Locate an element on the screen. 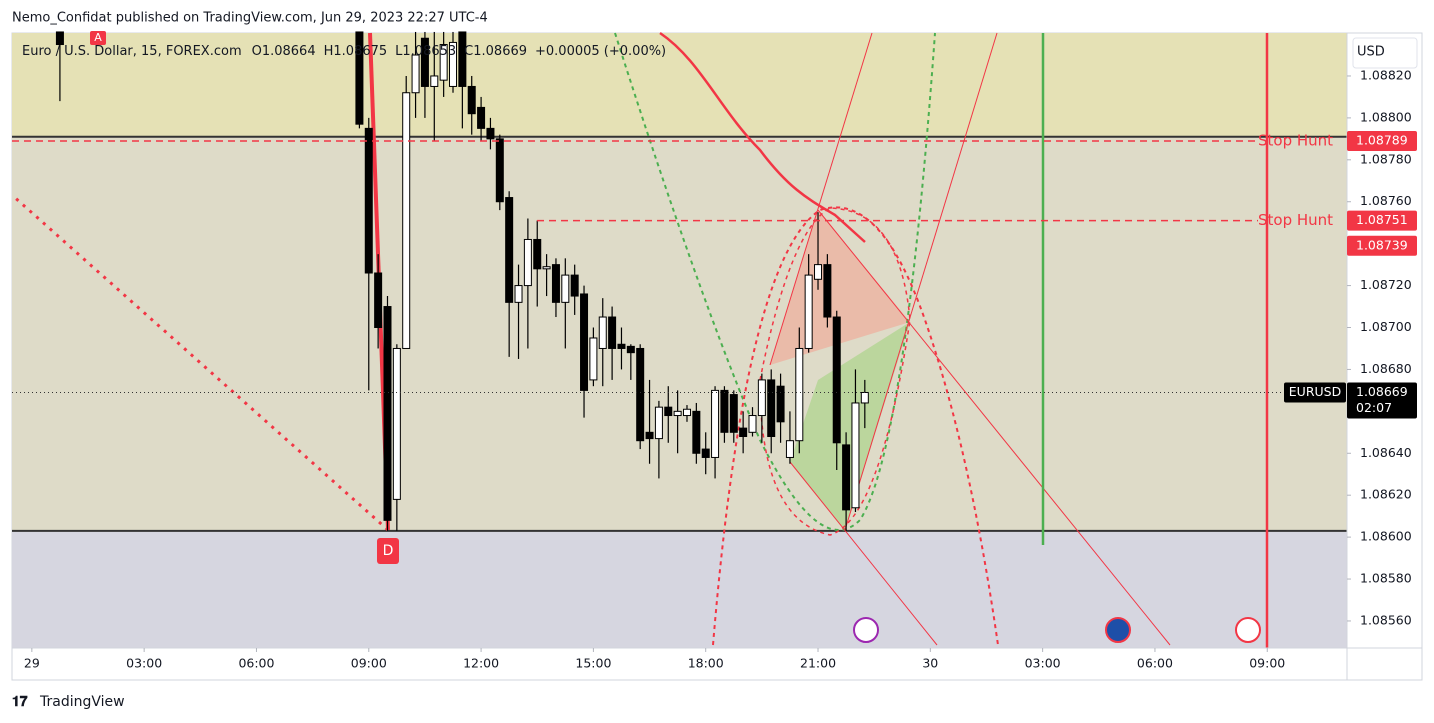 Image resolution: width=1434 pixels, height=723 pixels. green-triangle is located at coordinates (850, 426).